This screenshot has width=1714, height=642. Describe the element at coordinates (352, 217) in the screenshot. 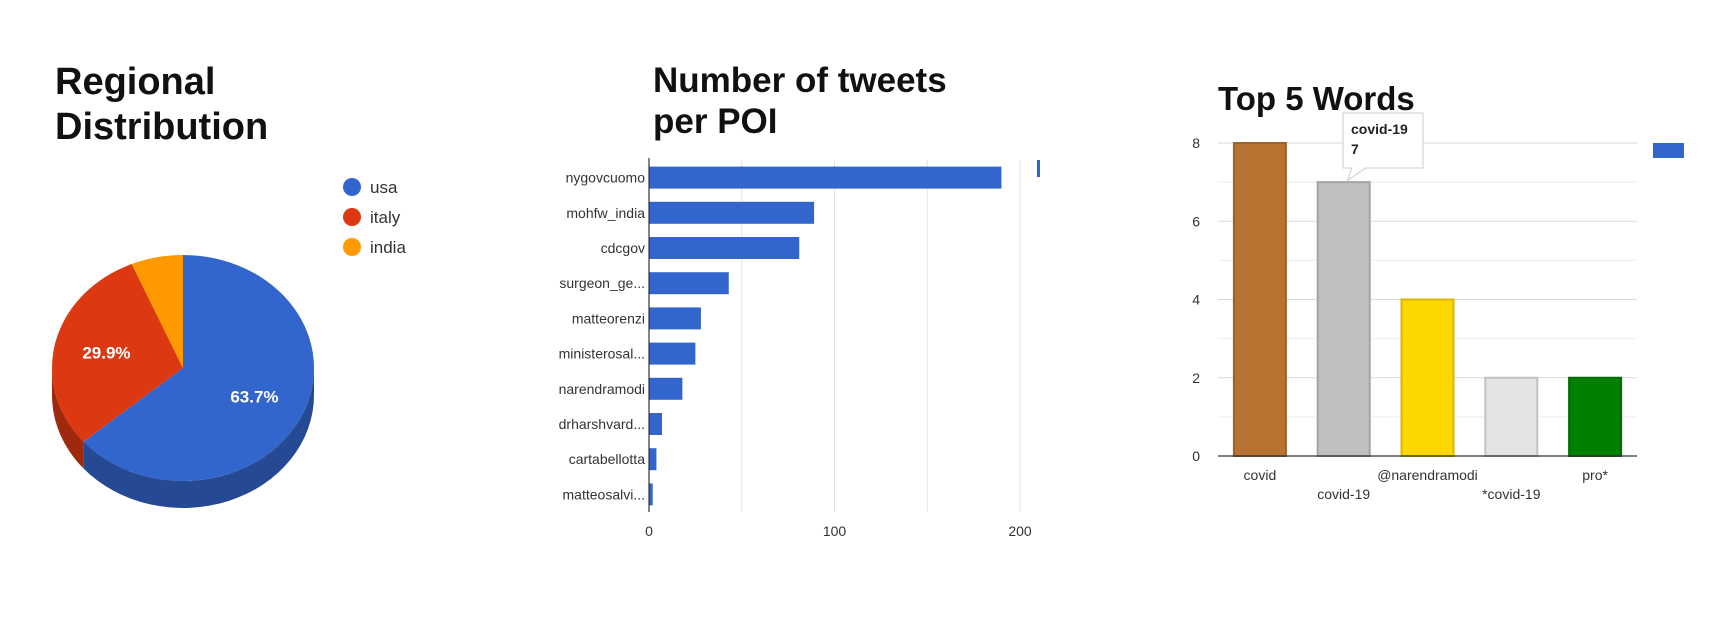

I see `legend-swatch-italy` at that location.